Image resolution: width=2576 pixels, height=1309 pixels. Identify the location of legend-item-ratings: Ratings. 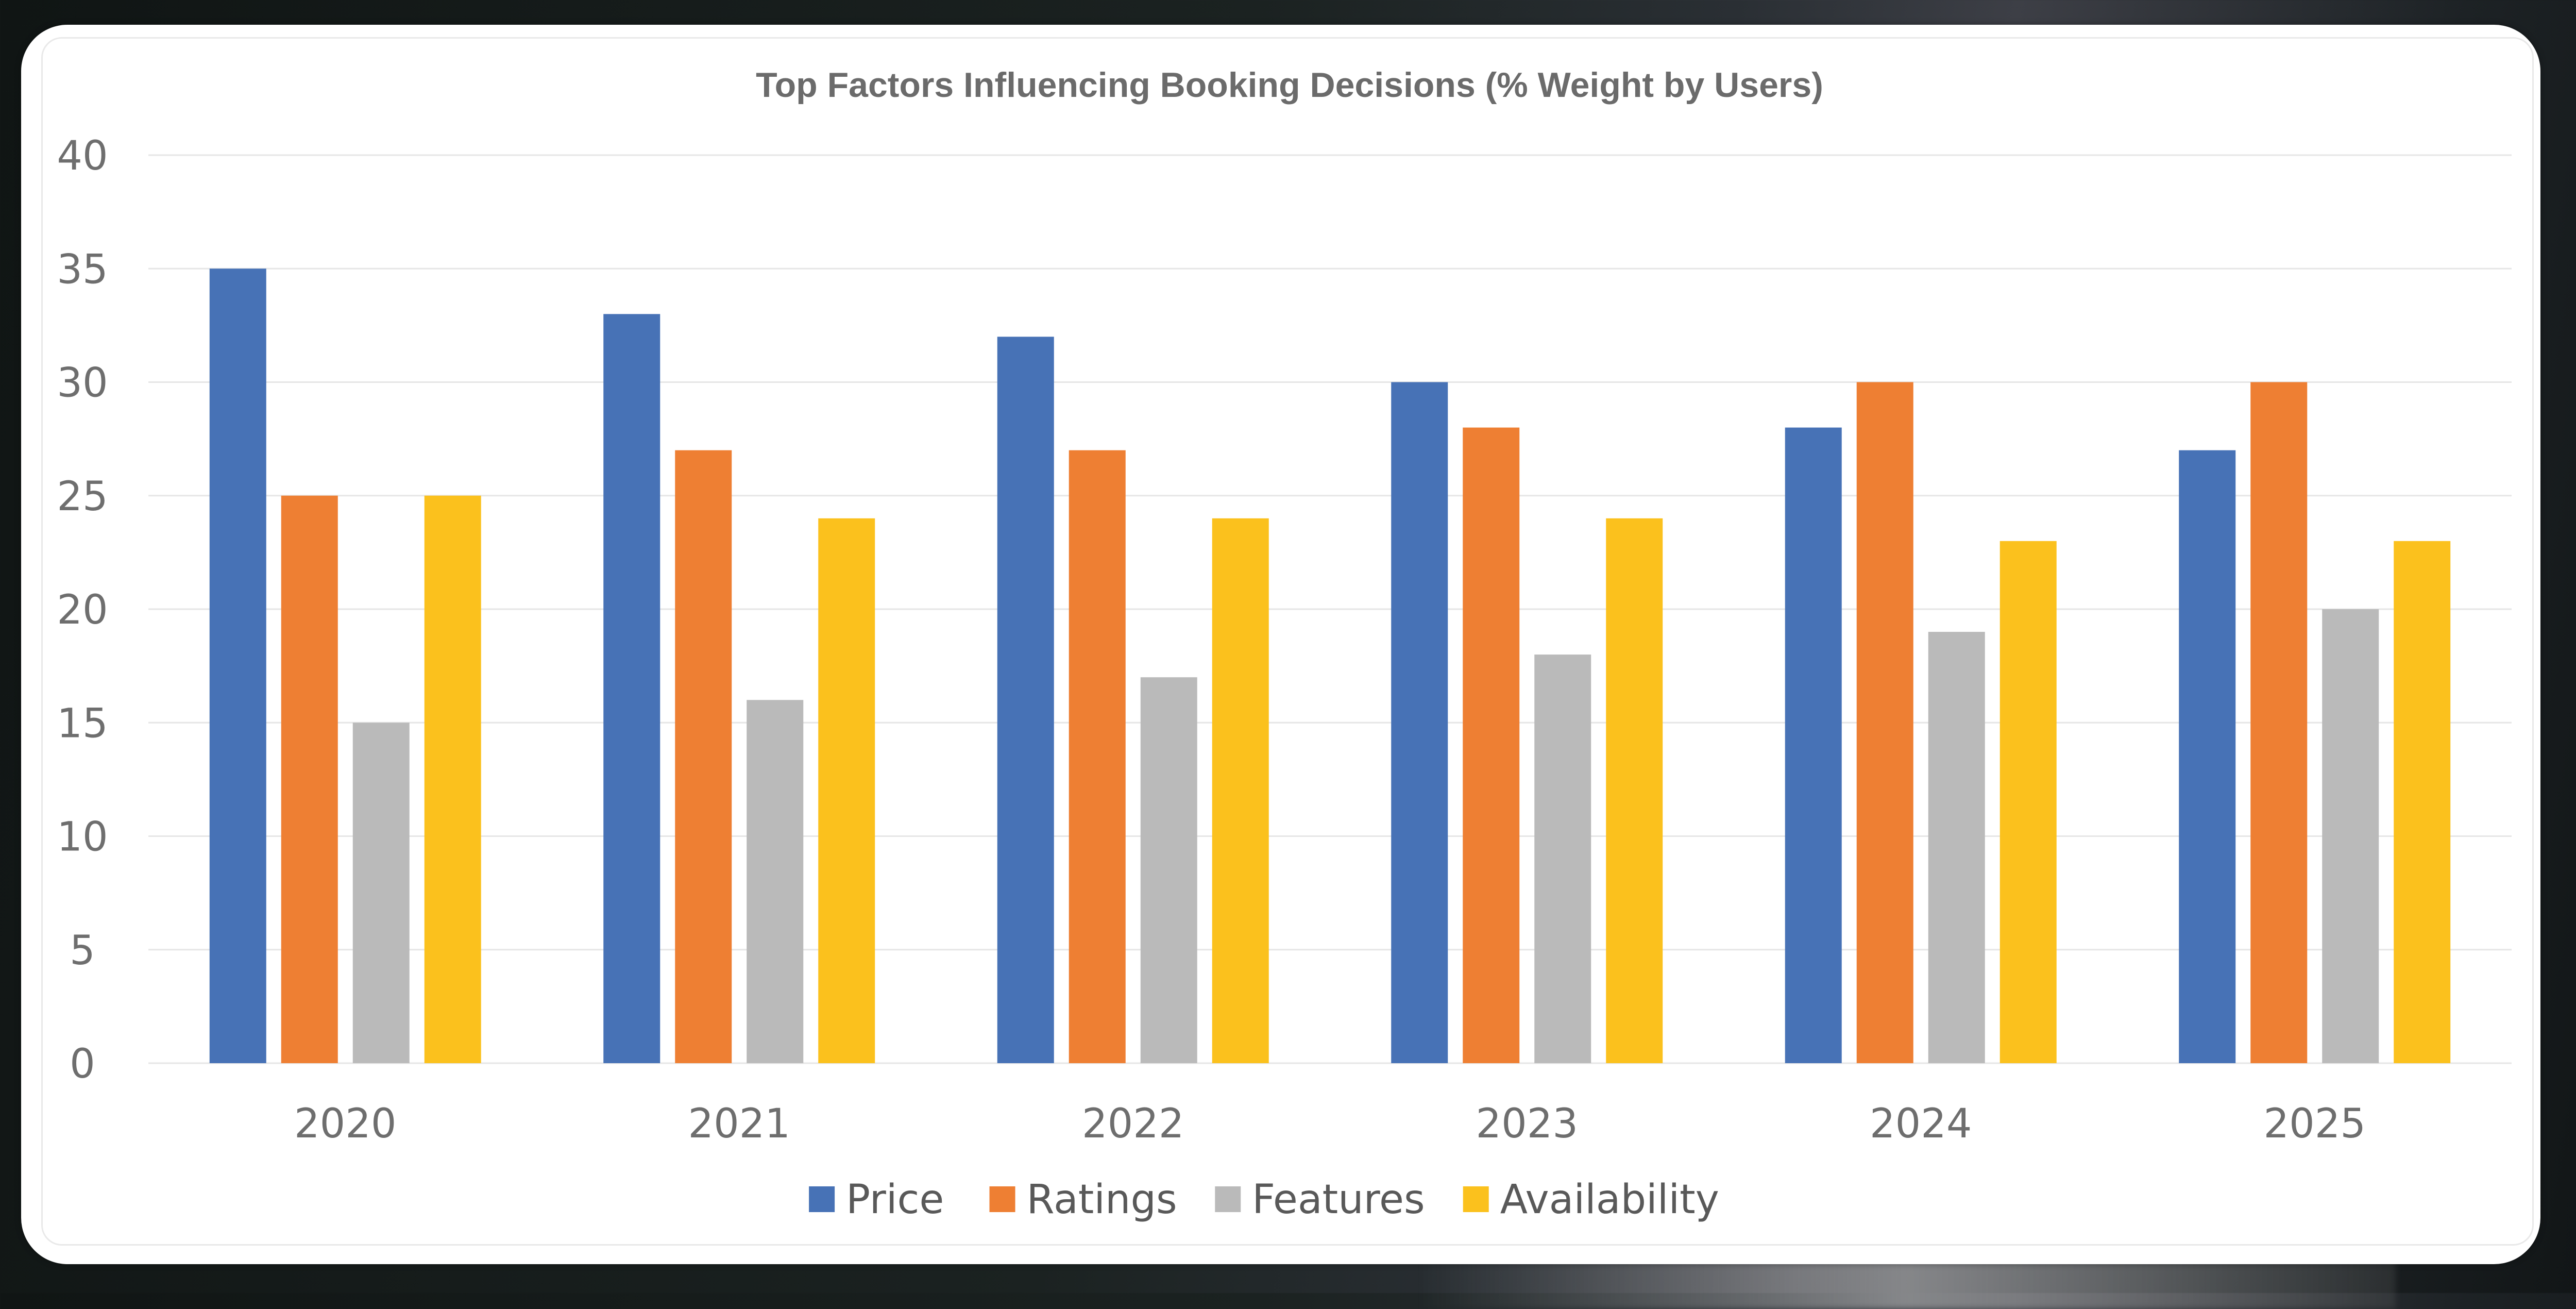
(1083, 1200).